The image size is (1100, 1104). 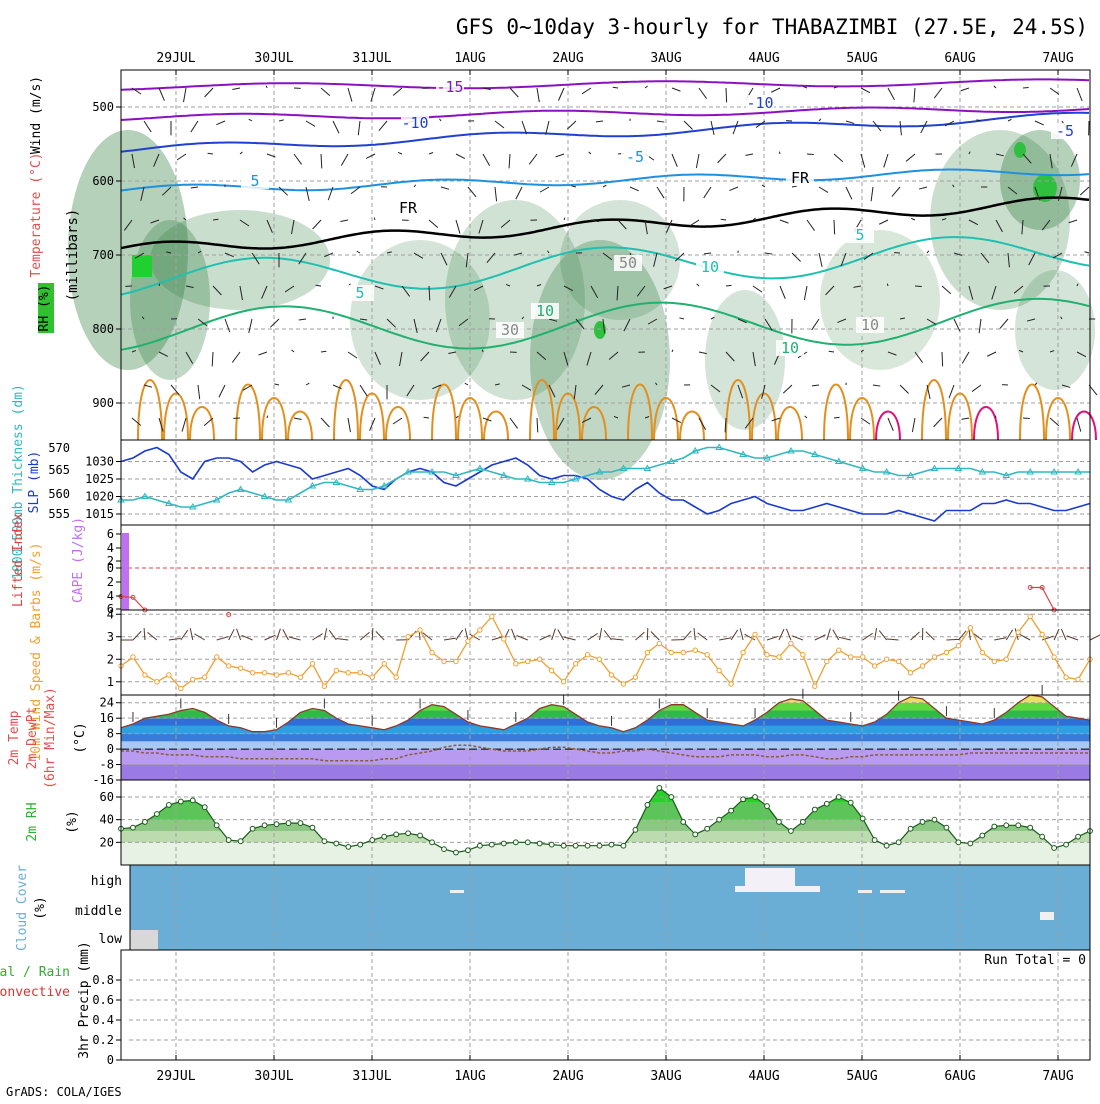 What do you see at coordinates (103, 1000) in the screenshot?
I see `precip-tick: 0.6` at bounding box center [103, 1000].